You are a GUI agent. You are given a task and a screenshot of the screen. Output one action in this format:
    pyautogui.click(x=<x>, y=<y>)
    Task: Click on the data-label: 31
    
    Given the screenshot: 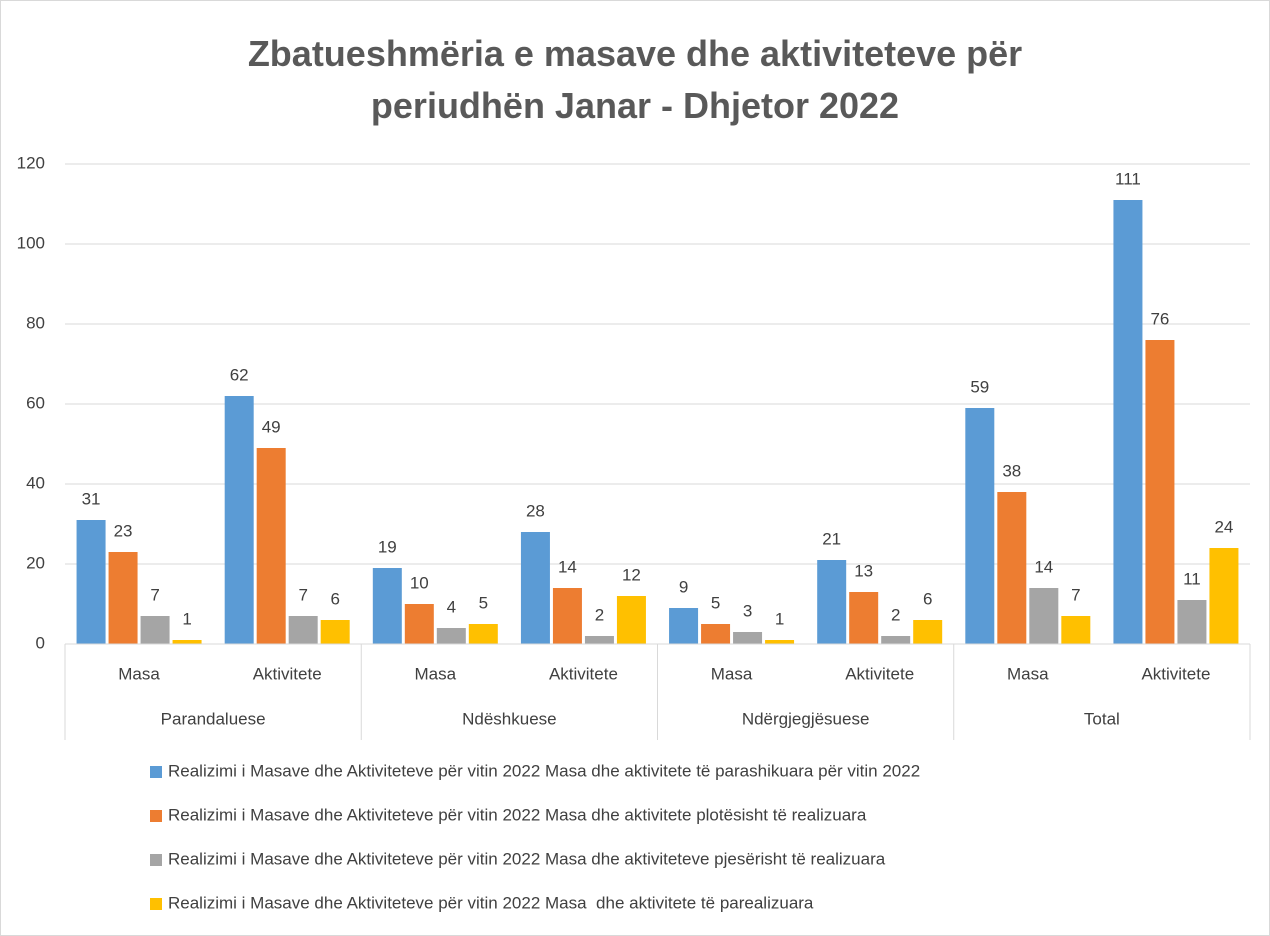 What is the action you would take?
    pyautogui.click(x=91, y=498)
    